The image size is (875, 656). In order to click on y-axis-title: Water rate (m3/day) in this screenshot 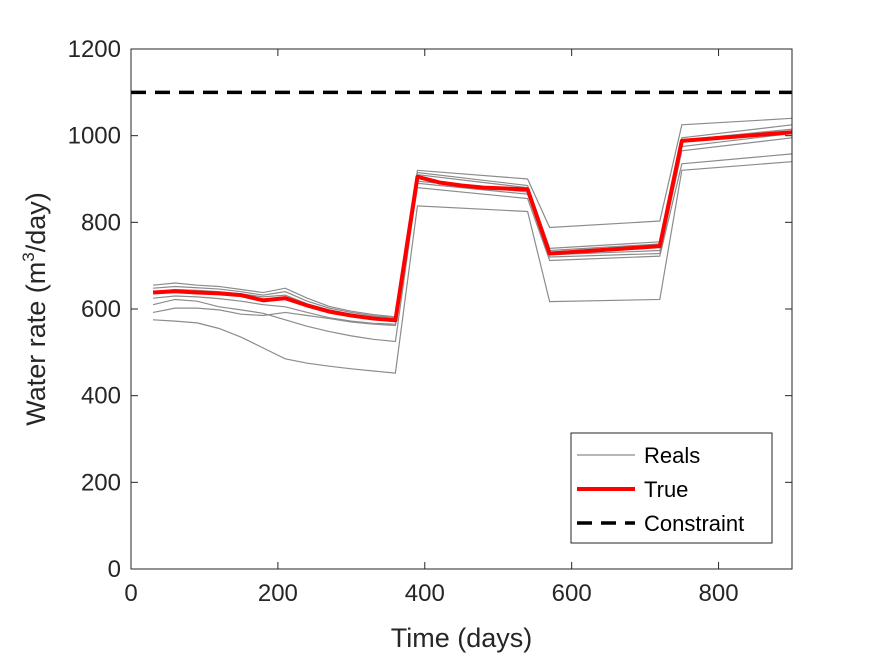, I will do `click(35, 309)`.